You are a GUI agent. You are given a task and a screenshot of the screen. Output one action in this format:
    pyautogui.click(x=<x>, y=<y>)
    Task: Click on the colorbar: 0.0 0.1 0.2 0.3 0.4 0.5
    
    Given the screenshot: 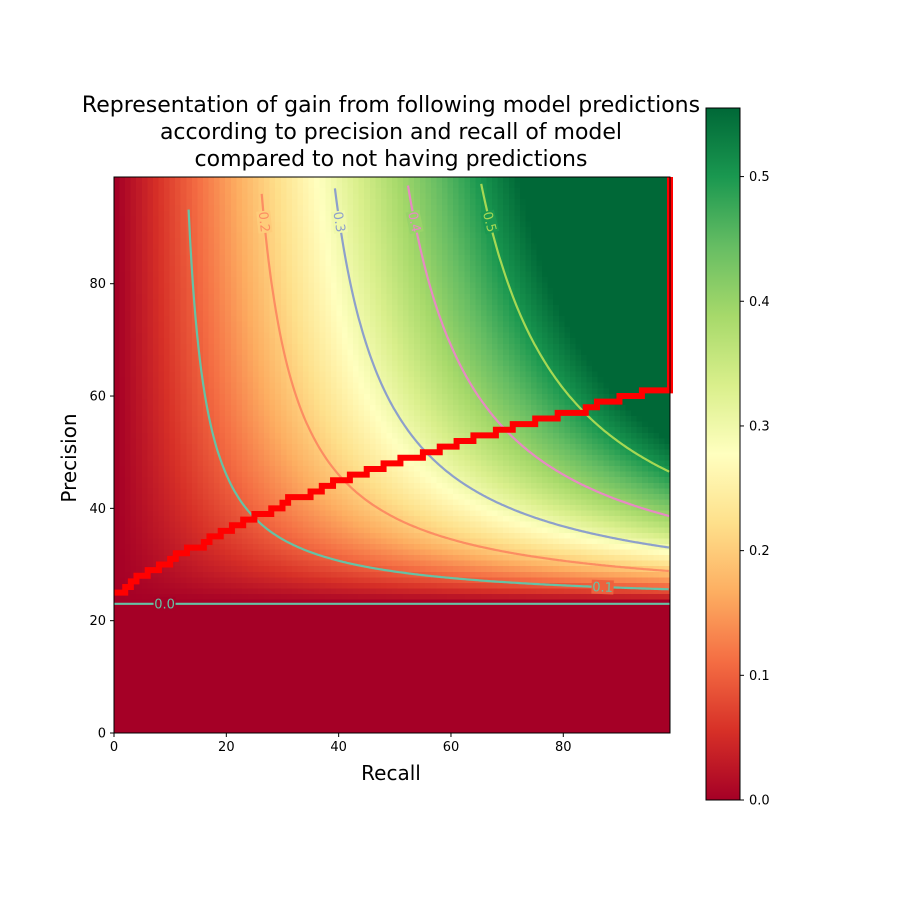 What is the action you would take?
    pyautogui.click(x=737, y=458)
    